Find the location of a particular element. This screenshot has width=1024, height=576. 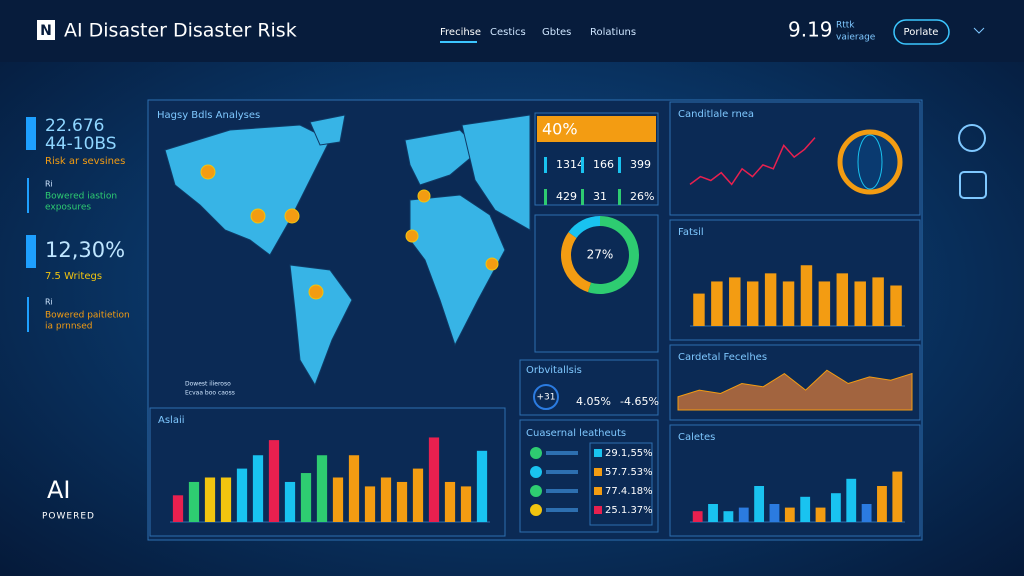

nav-item: Cestics is located at coordinates (508, 32).